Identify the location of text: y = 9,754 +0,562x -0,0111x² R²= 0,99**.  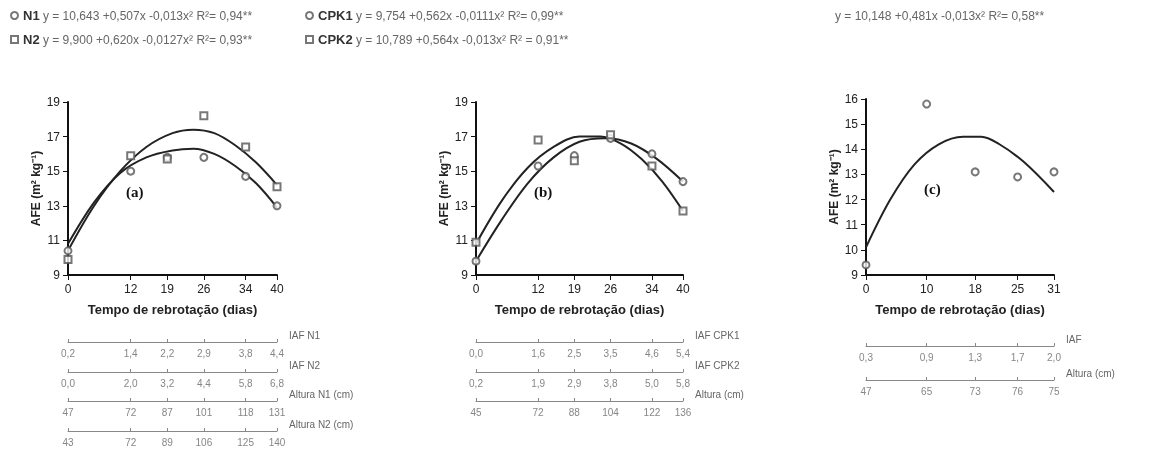
(460, 15).